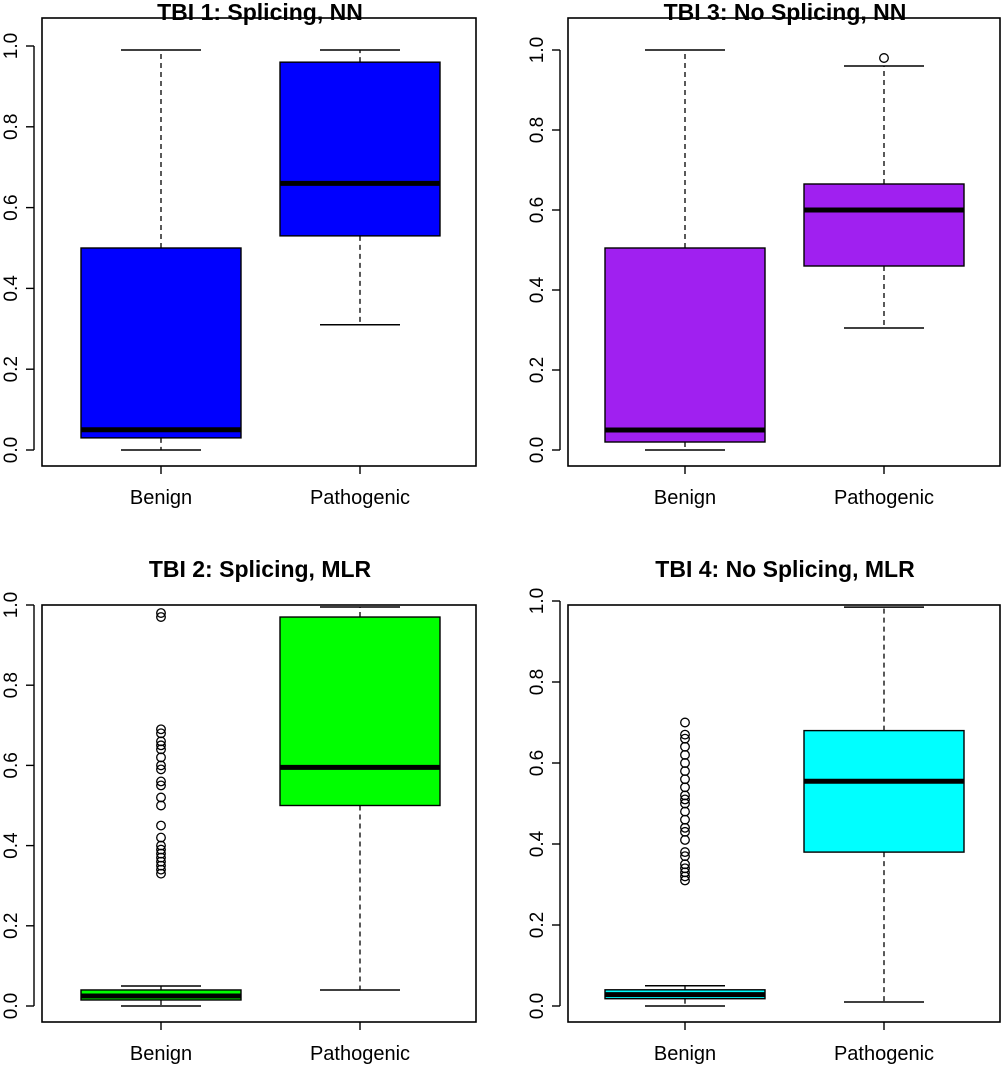  What do you see at coordinates (260, 12) in the screenshot?
I see `chart-title: TBI 1: Splicing, NN` at bounding box center [260, 12].